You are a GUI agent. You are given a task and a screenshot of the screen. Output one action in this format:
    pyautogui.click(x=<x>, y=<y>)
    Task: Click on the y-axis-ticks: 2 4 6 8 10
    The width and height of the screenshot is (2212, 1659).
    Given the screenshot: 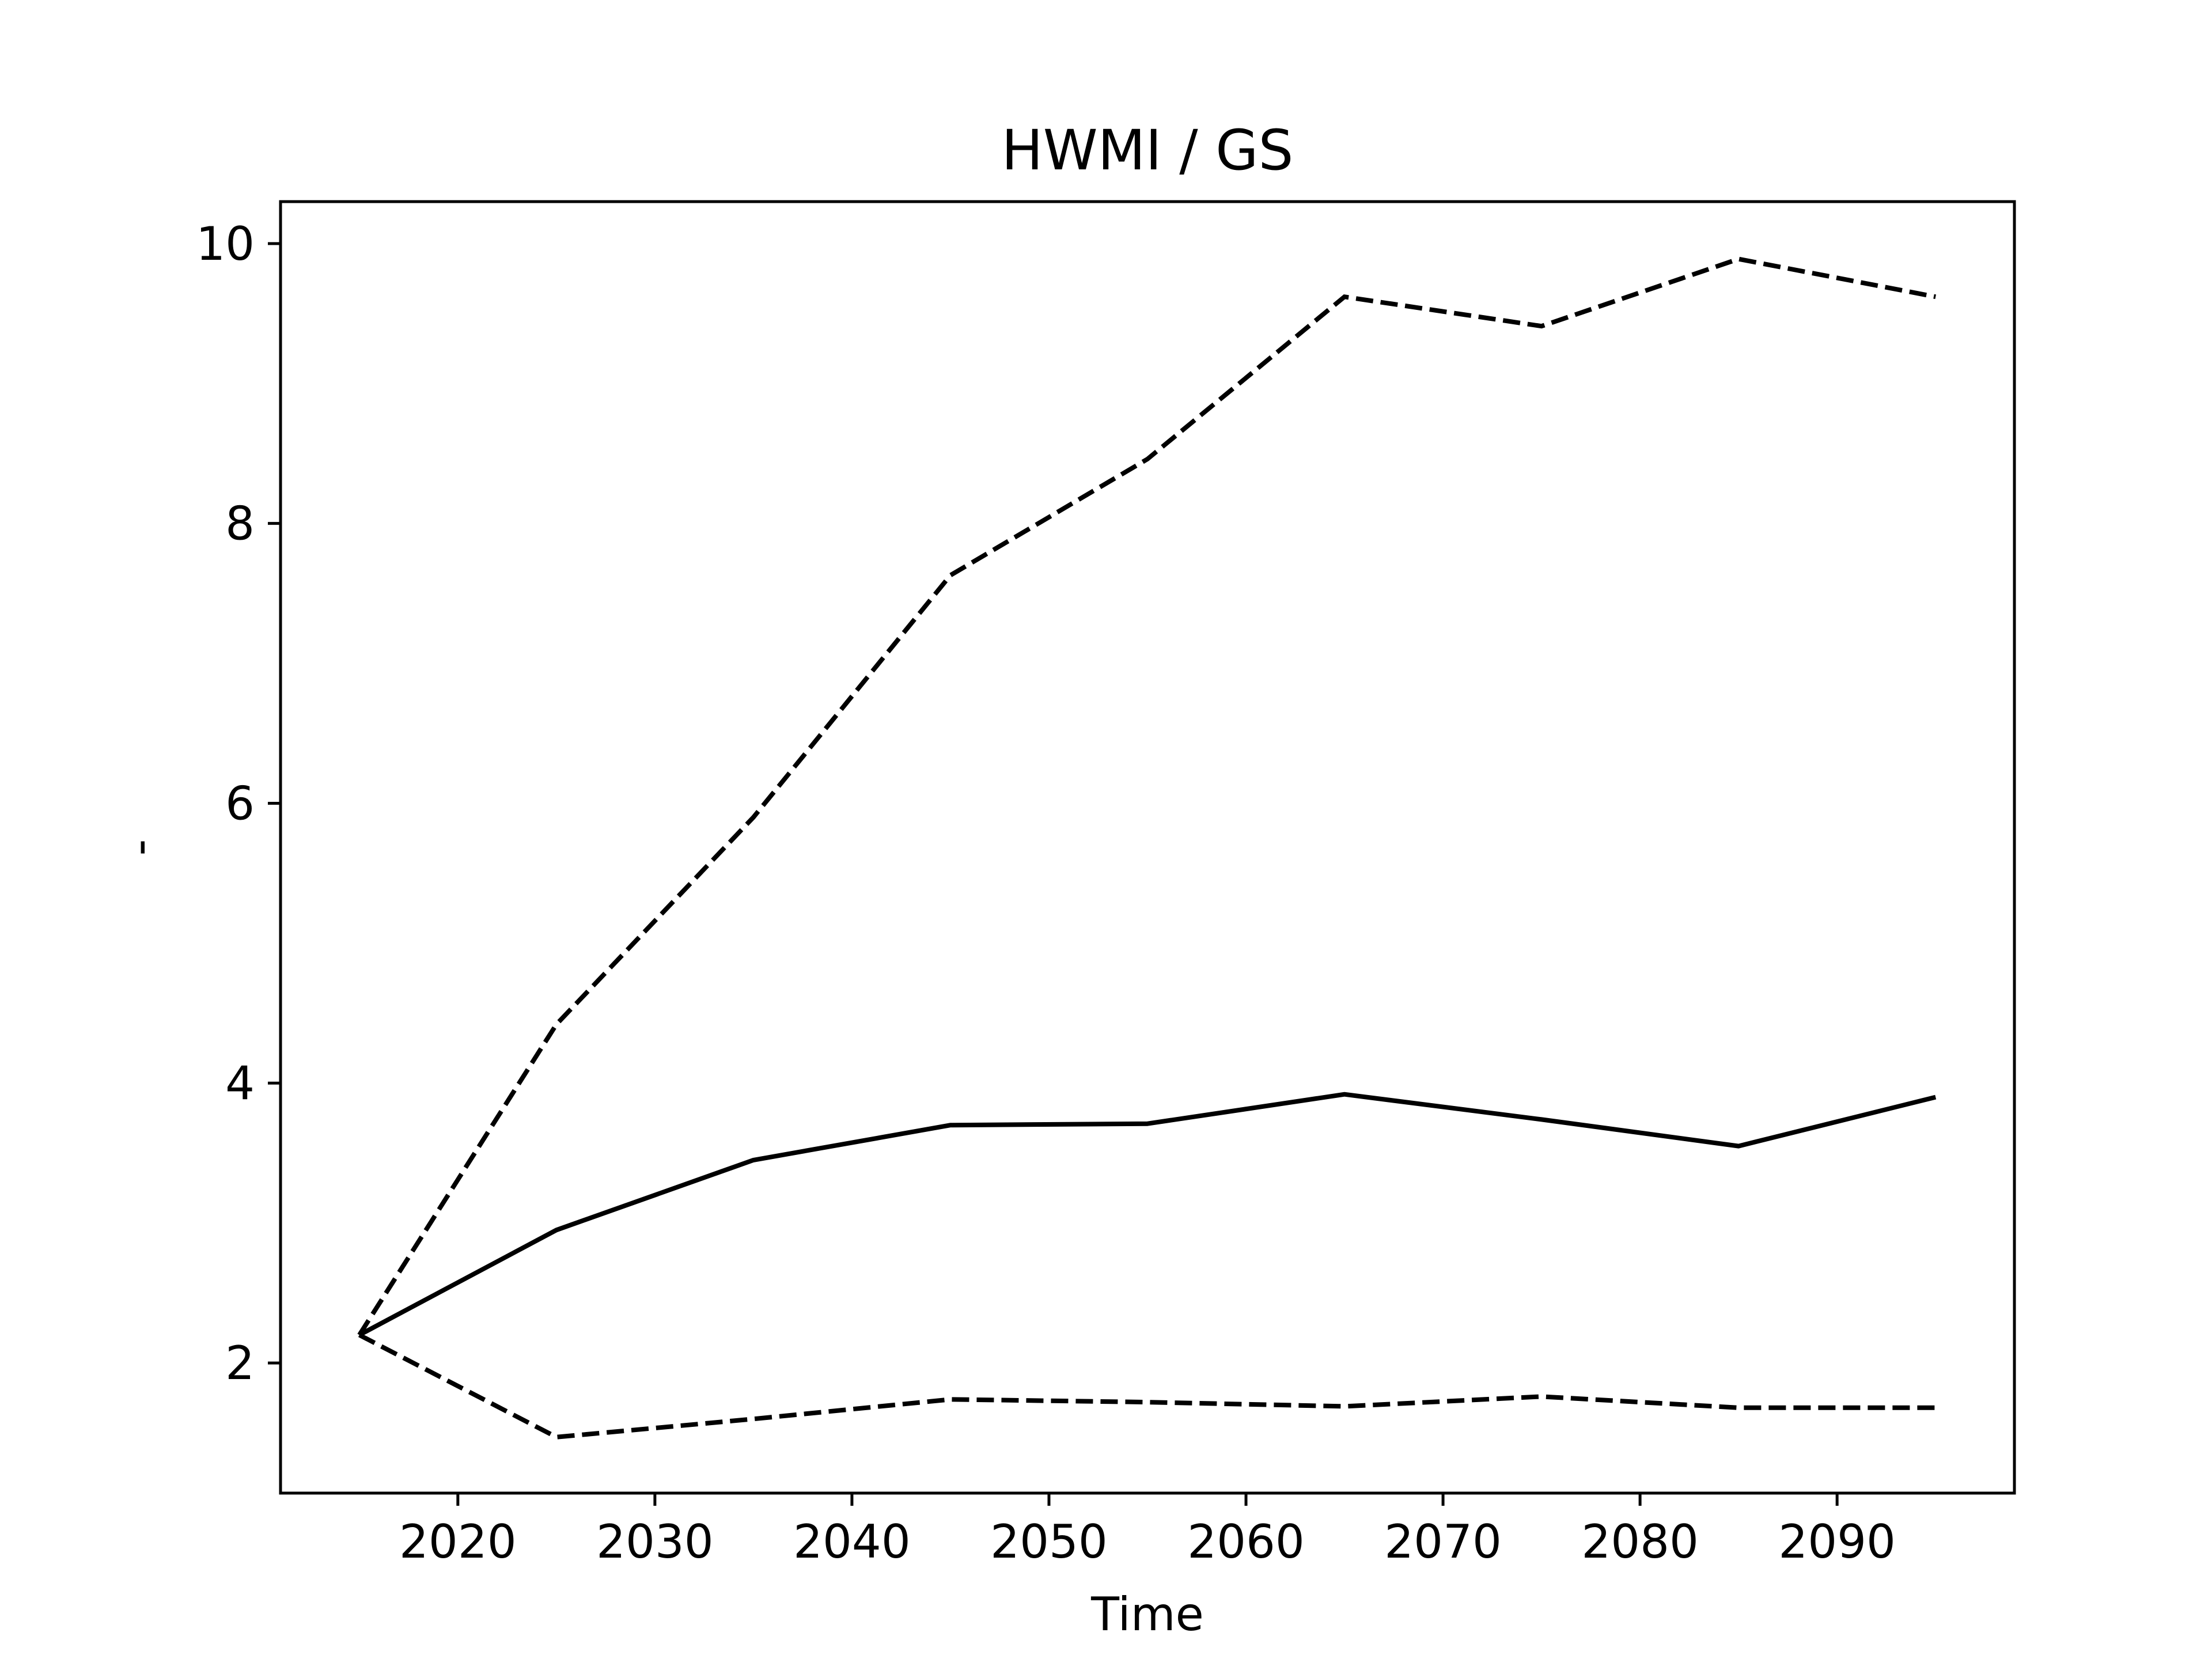 What is the action you would take?
    pyautogui.click(x=238, y=803)
    